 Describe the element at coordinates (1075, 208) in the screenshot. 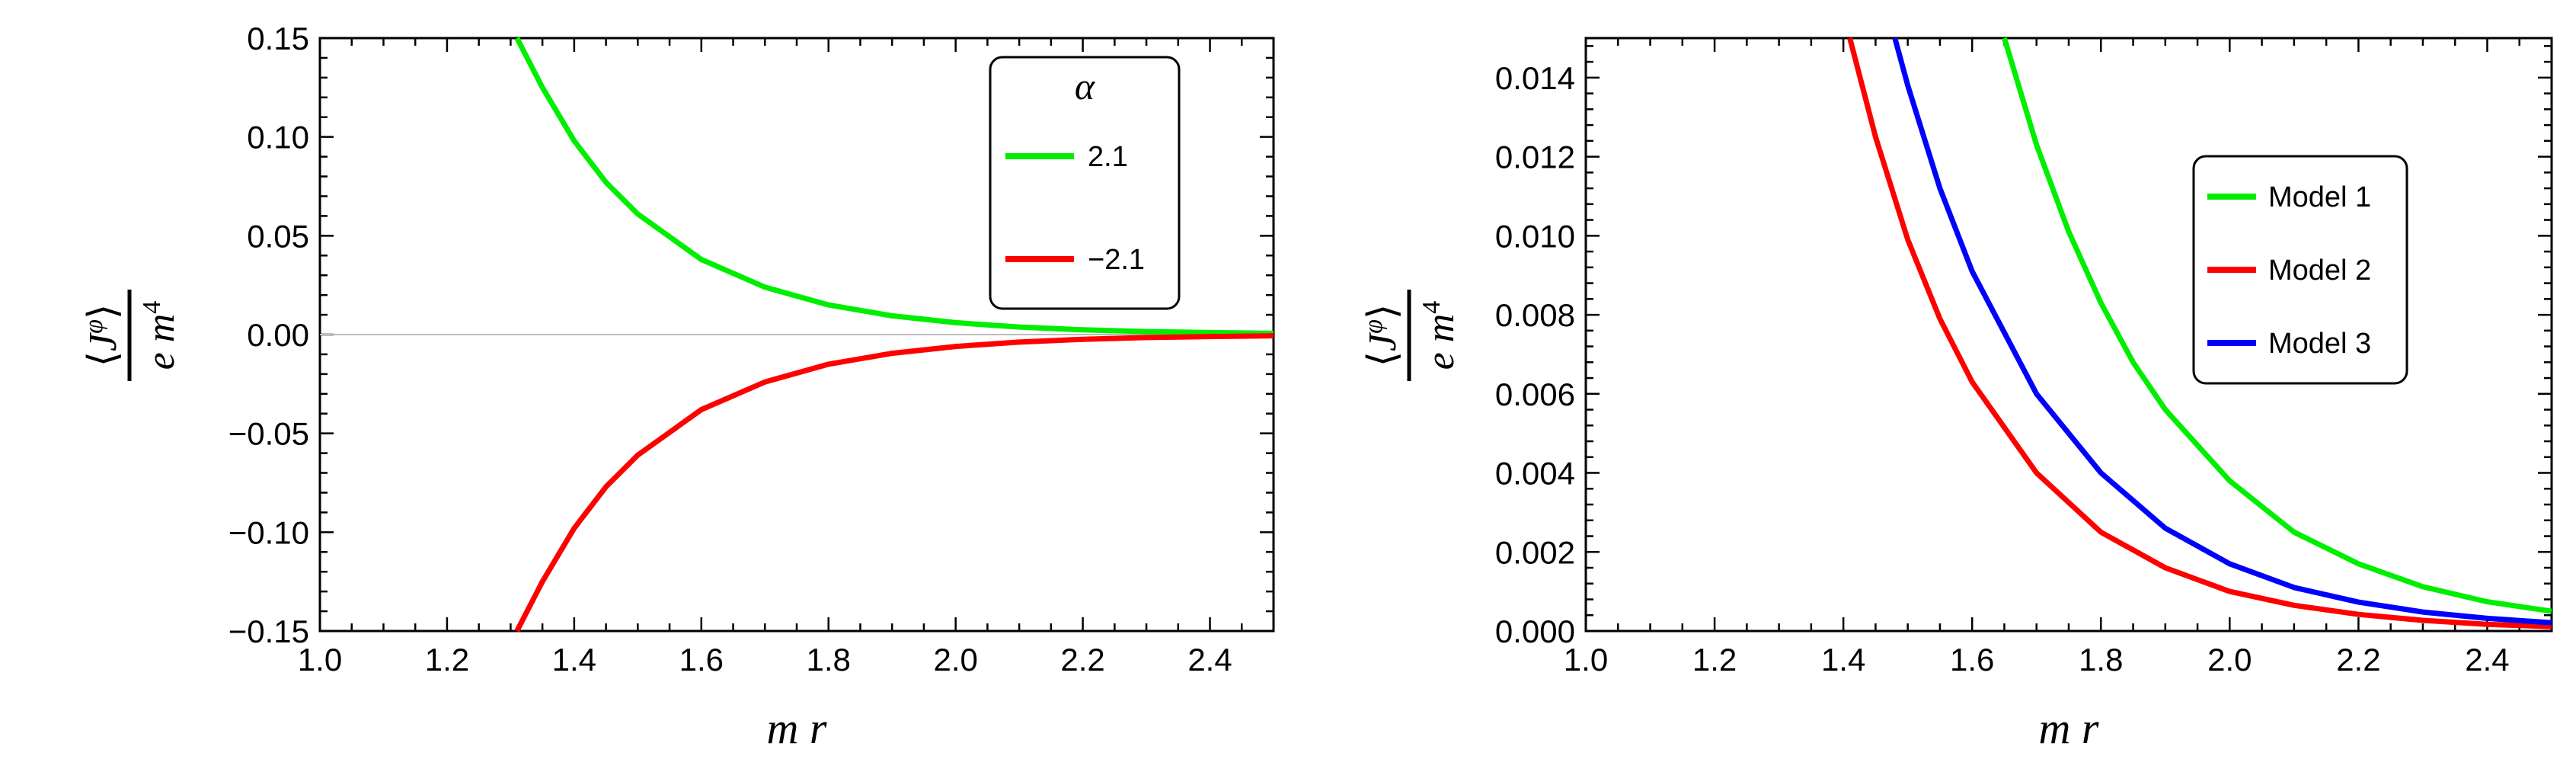

I see `legend-entries: 2.1 −2.1` at that location.